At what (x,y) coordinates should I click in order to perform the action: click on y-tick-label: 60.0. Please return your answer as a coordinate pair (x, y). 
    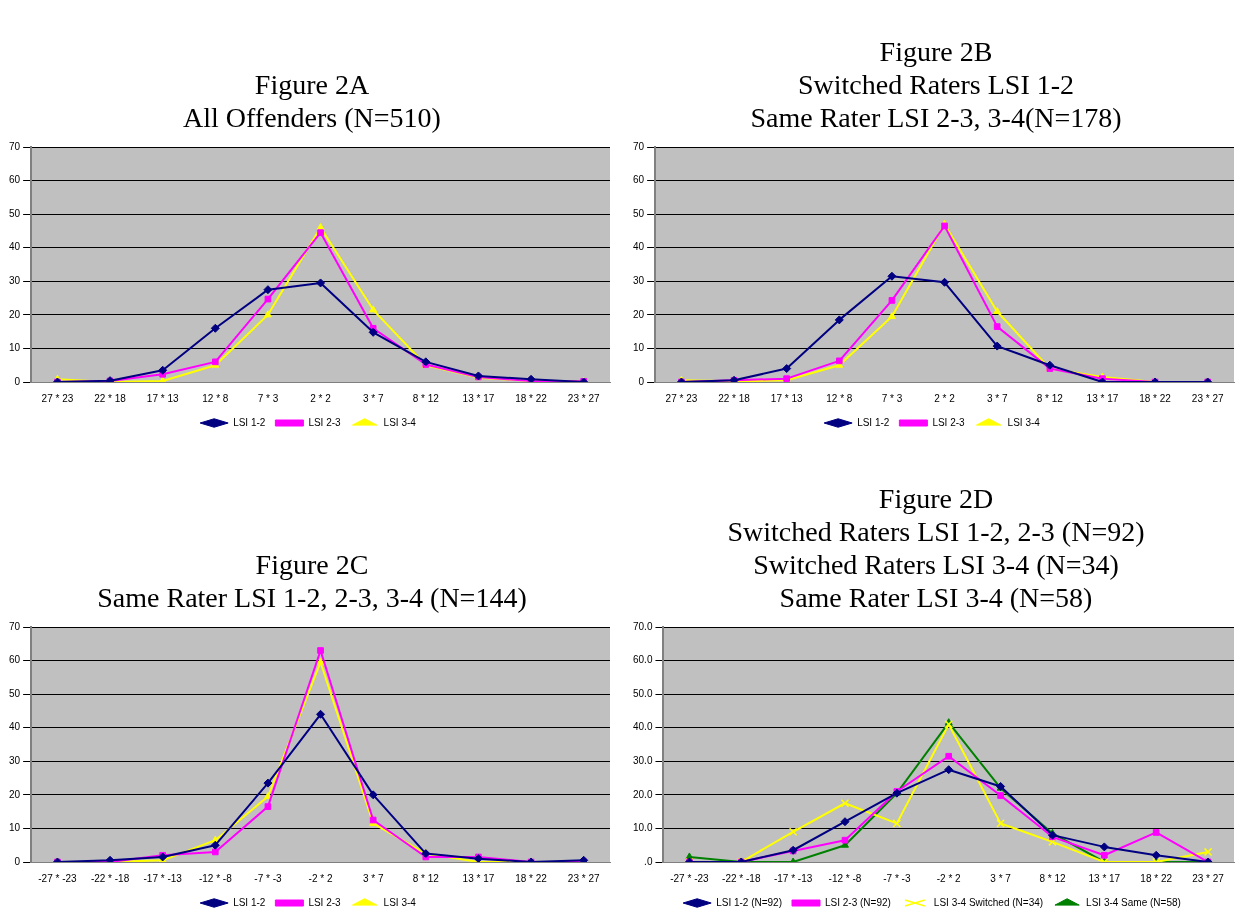
    Looking at the image, I should click on (642, 660).